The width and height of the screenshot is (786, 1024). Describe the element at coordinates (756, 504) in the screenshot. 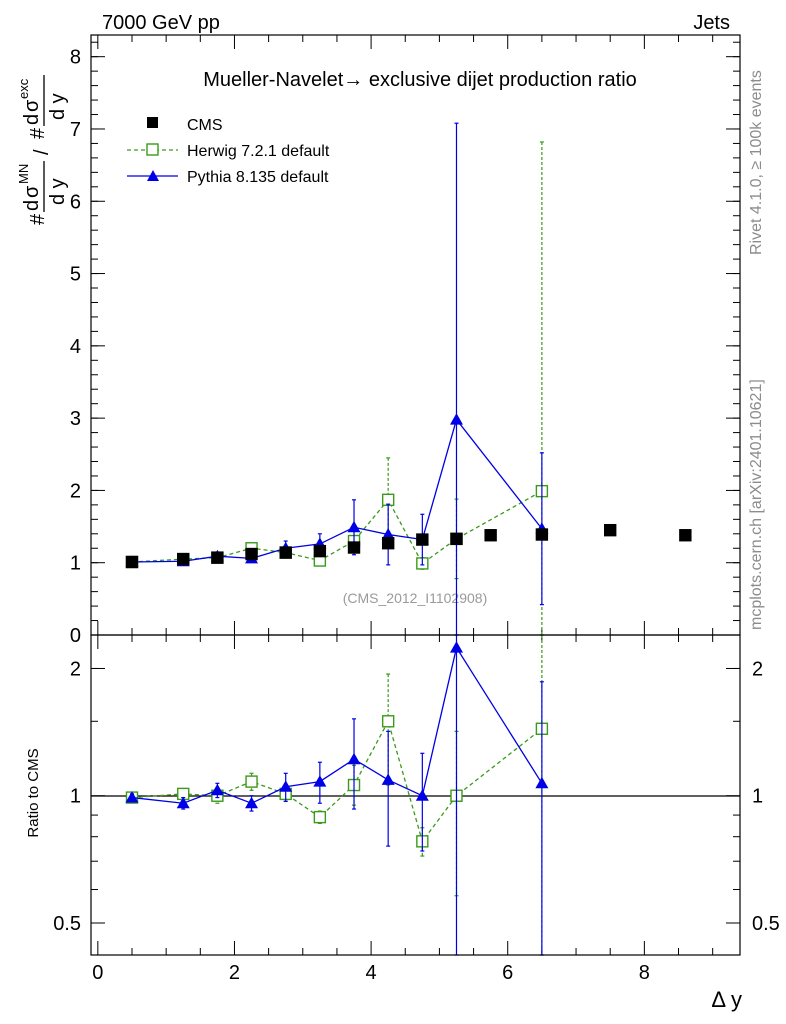

I see `mcplots-label: mcplots.cern.ch [arXiv:2401.10621]` at that location.